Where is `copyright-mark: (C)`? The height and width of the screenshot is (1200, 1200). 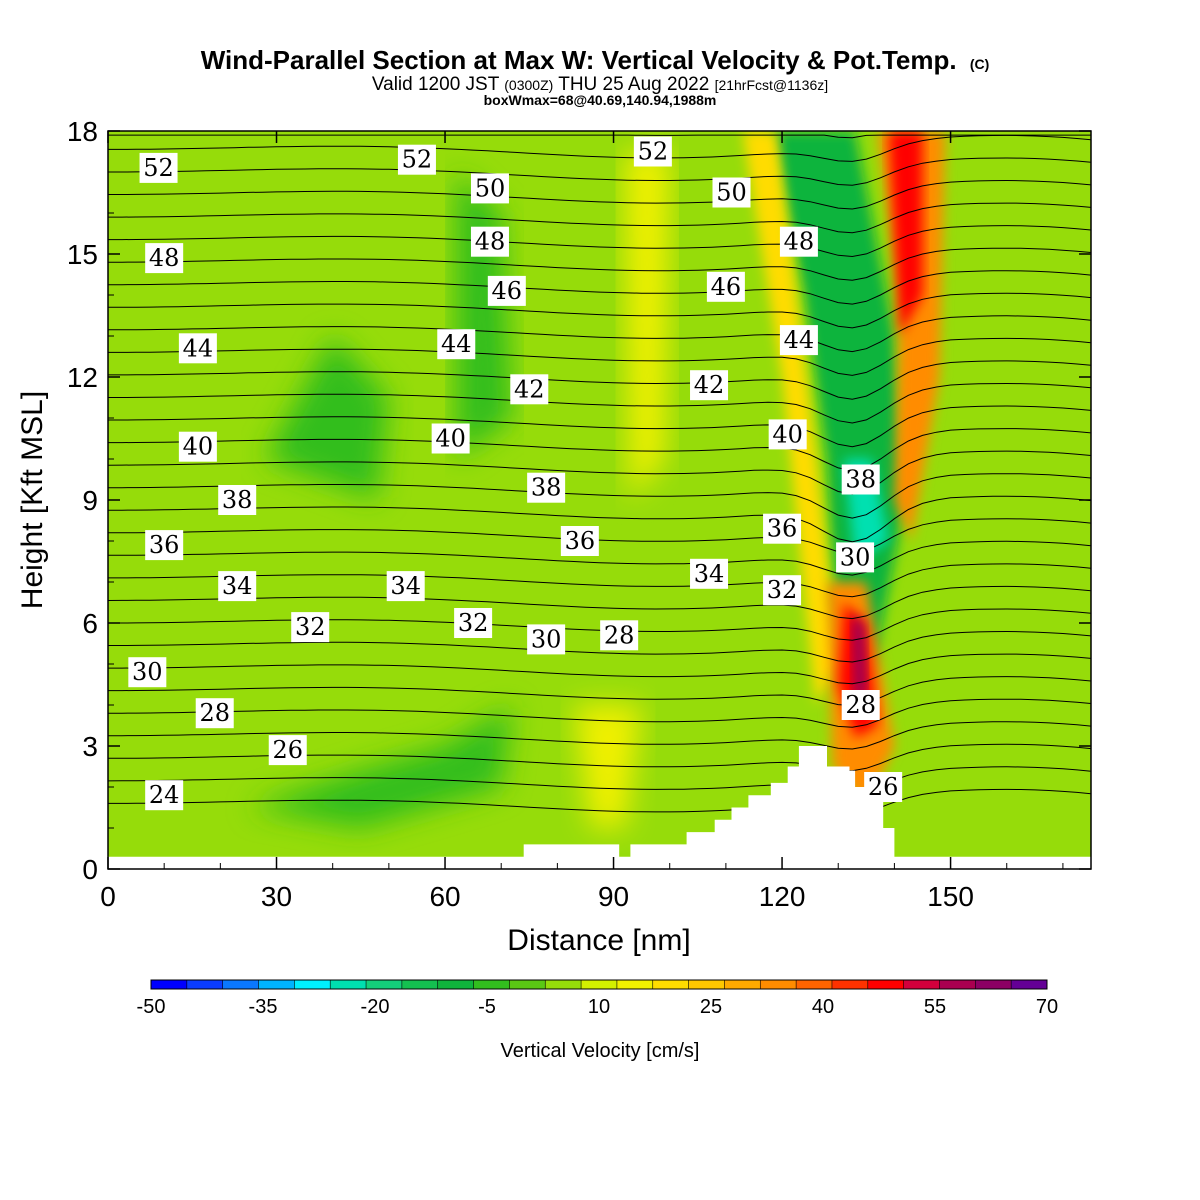
copyright-mark: (C) is located at coordinates (979, 64).